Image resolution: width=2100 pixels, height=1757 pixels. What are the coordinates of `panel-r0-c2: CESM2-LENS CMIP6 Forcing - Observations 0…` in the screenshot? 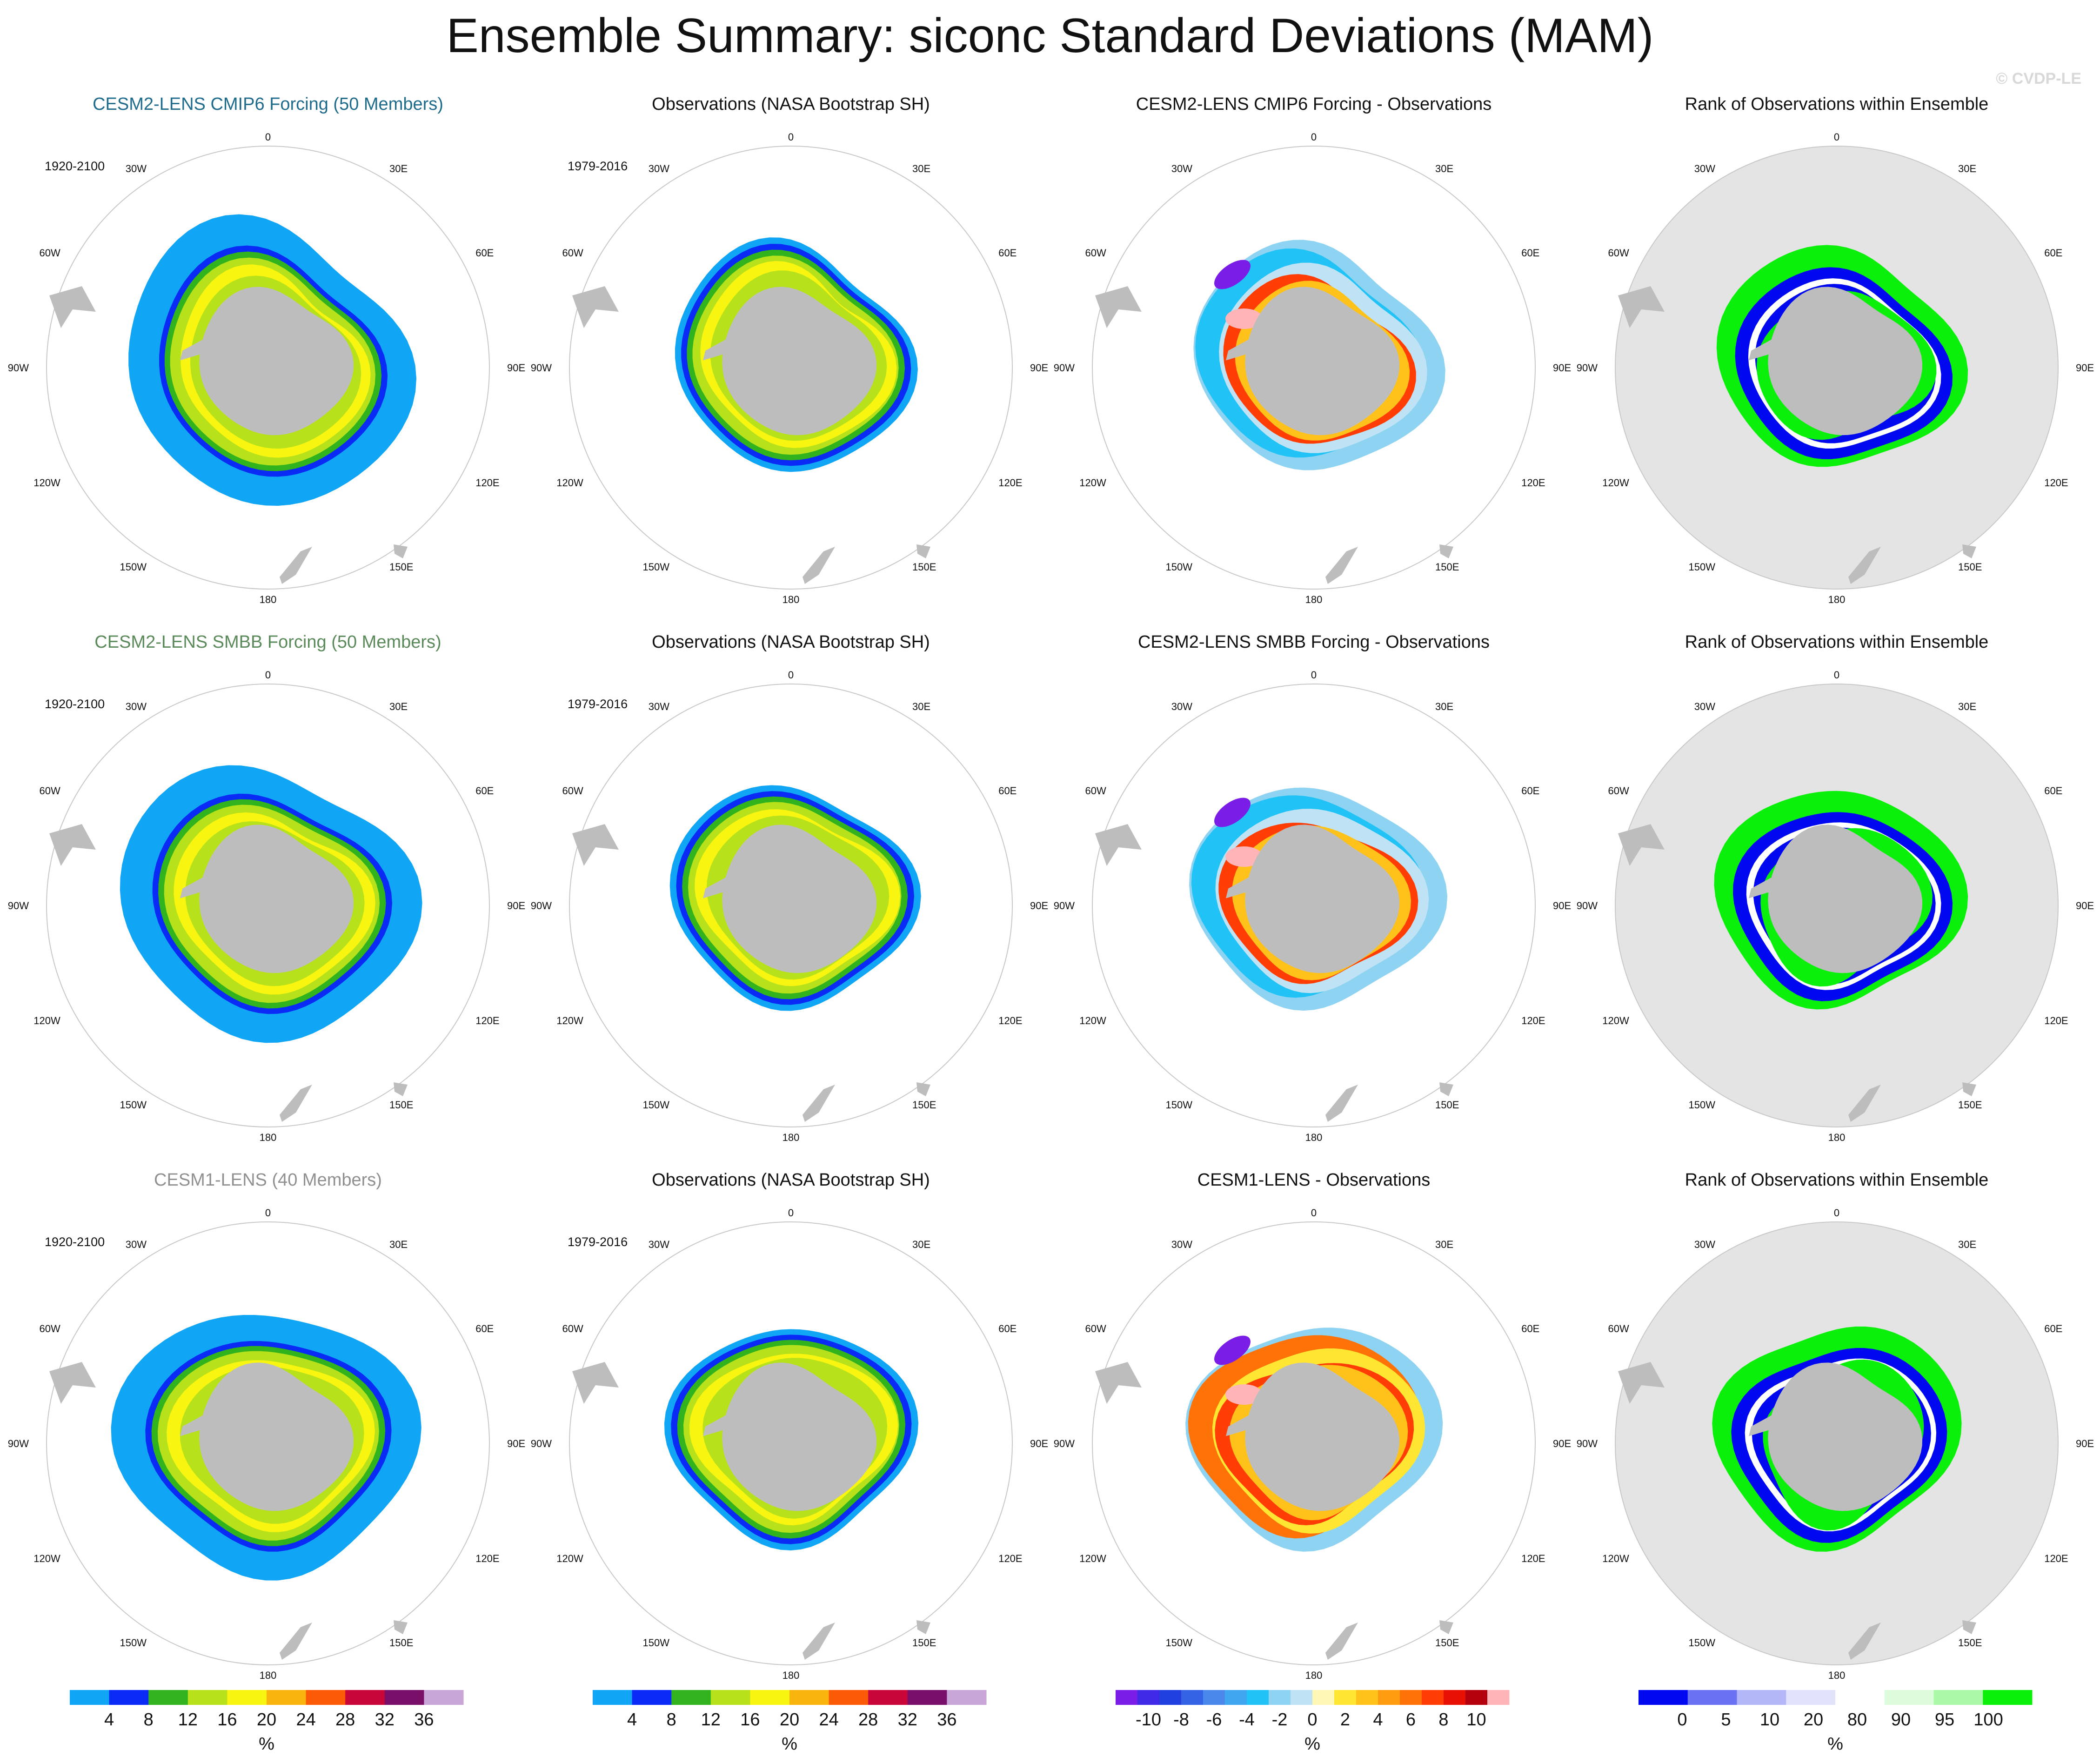 It's located at (1312, 350).